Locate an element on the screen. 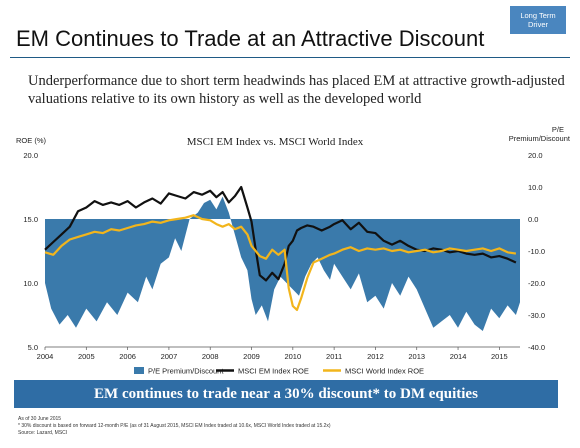 Image resolution: width=580 pixels, height=448 pixels. legend-label: MSCI EM Index ROE is located at coordinates (273, 371).